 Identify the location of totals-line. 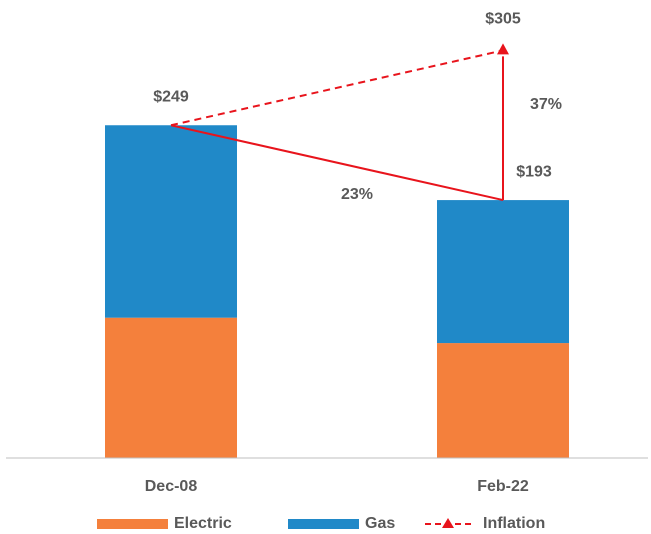
(337, 163).